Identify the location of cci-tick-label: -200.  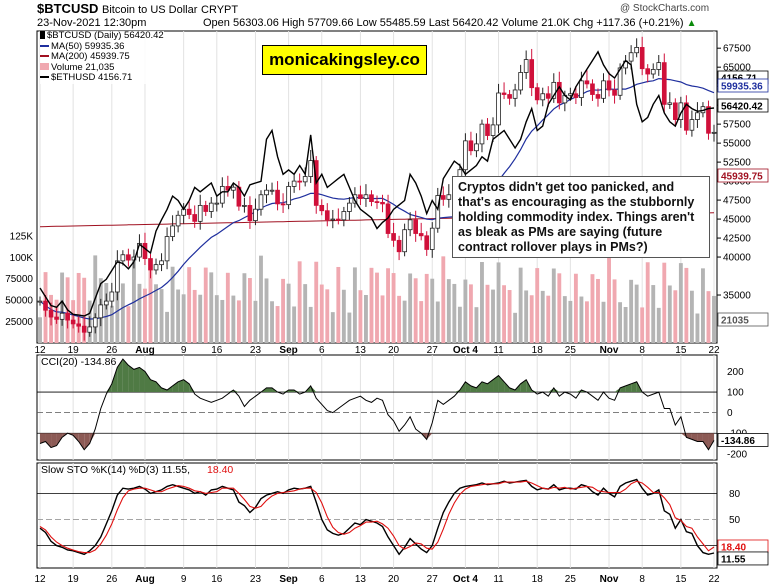
(737, 454).